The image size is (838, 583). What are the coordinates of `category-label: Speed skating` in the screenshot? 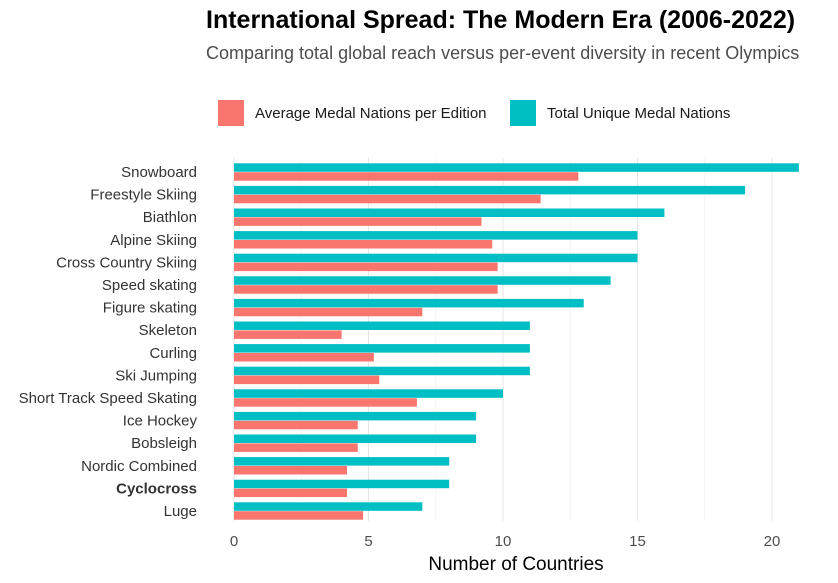 It's located at (149, 285).